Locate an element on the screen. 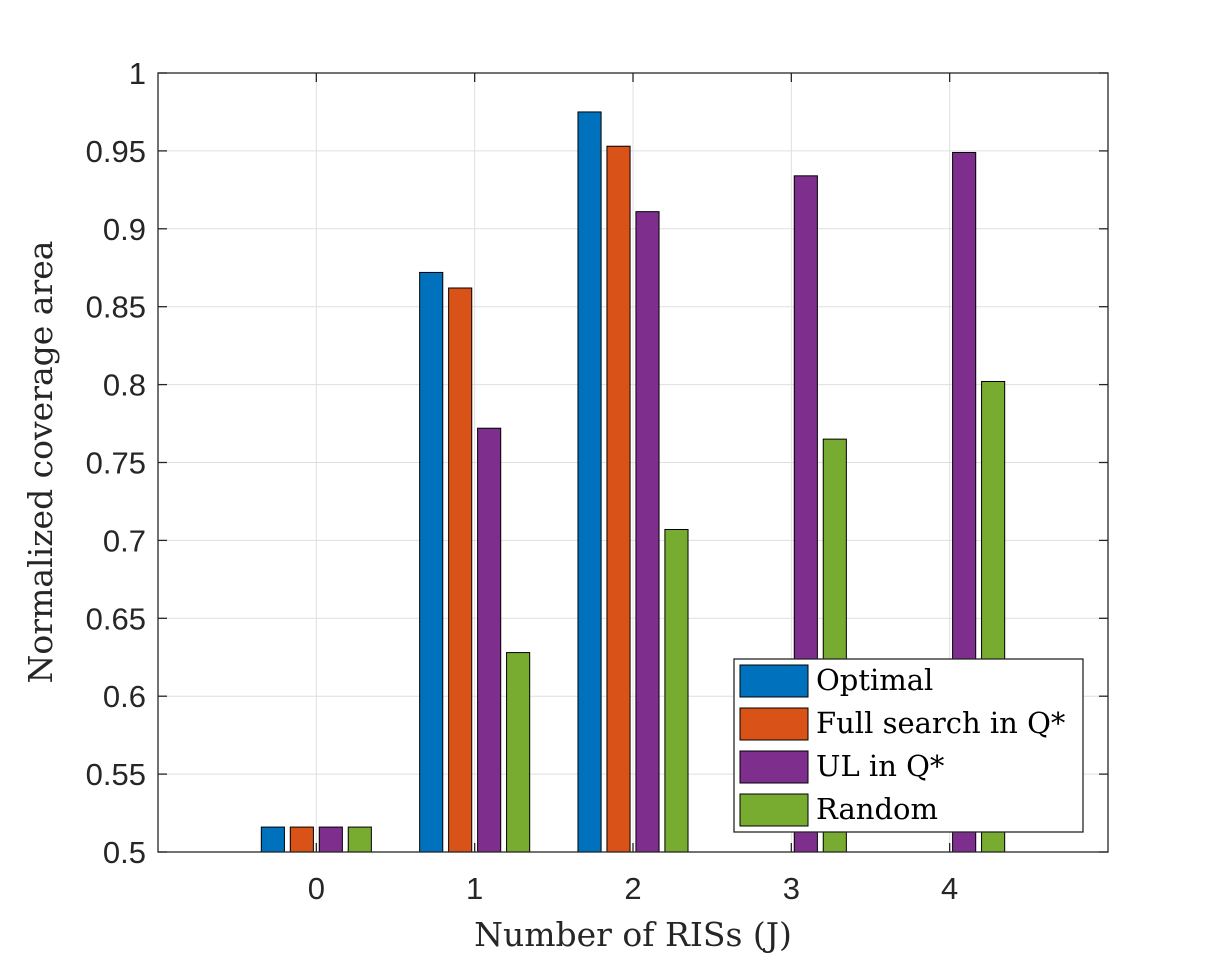 The height and width of the screenshot is (963, 1225). x-tick-label: 4 is located at coordinates (949, 888).